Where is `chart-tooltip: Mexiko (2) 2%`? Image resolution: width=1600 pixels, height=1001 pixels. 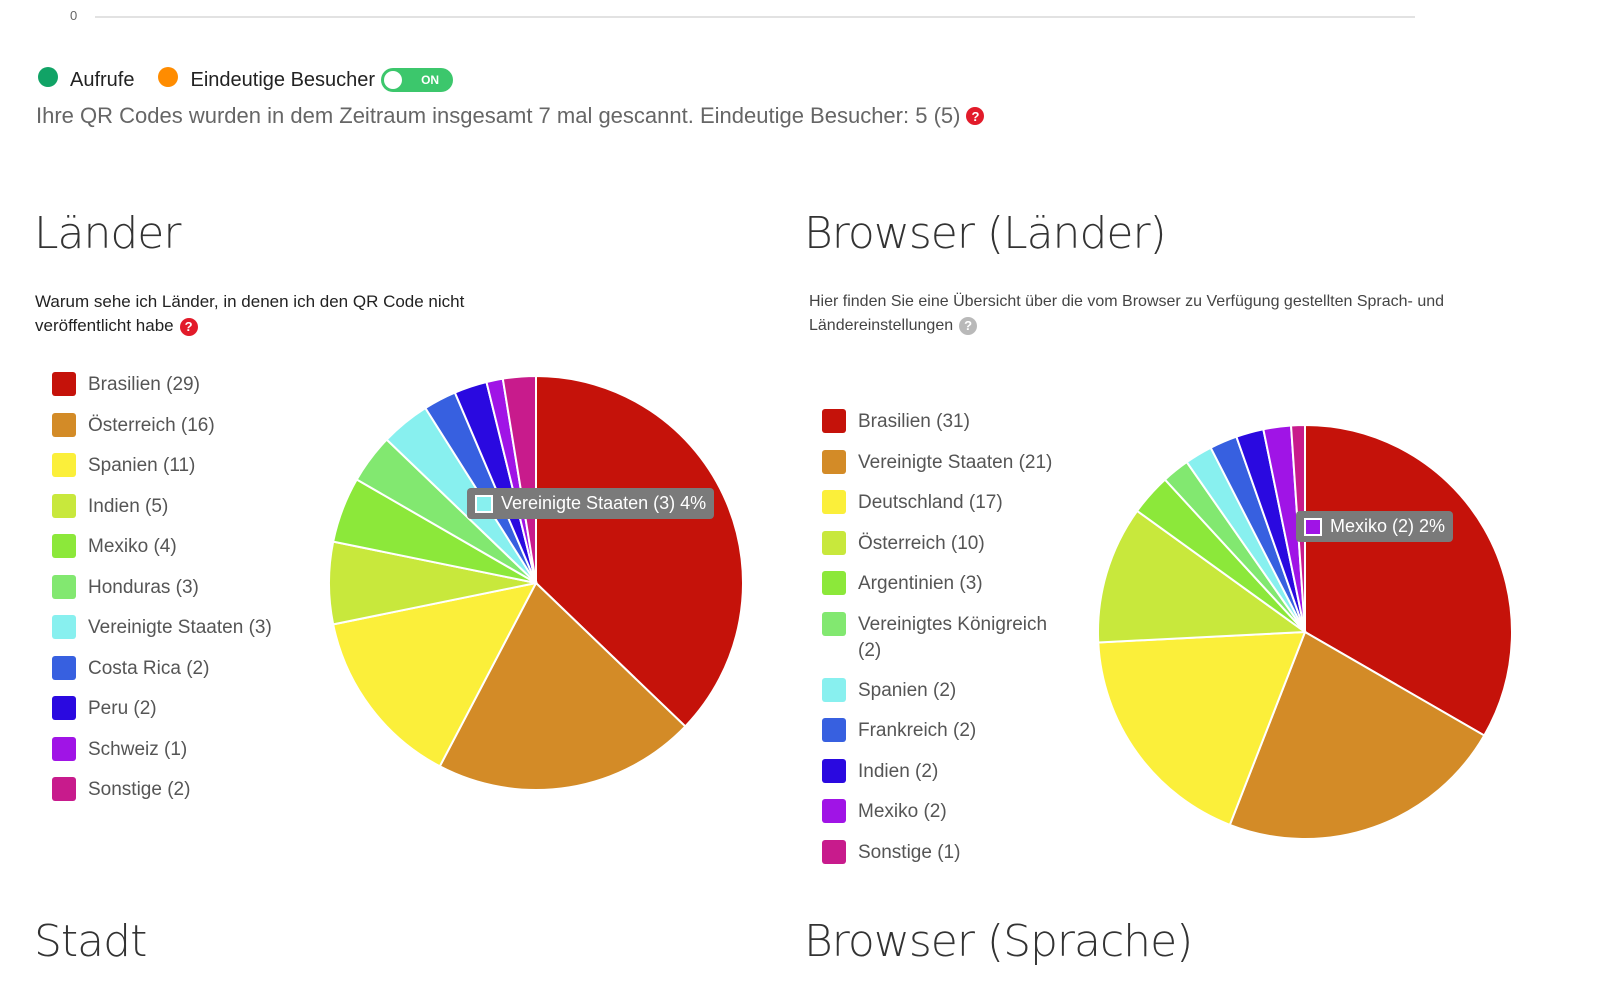
chart-tooltip: Mexiko (2) 2% is located at coordinates (1375, 526).